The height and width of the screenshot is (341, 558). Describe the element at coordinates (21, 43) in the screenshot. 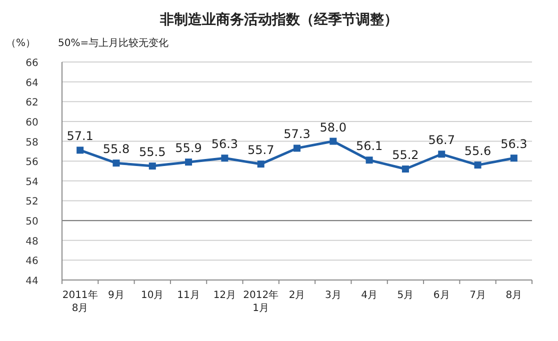

I see `y-axis-title: （%）` at that location.